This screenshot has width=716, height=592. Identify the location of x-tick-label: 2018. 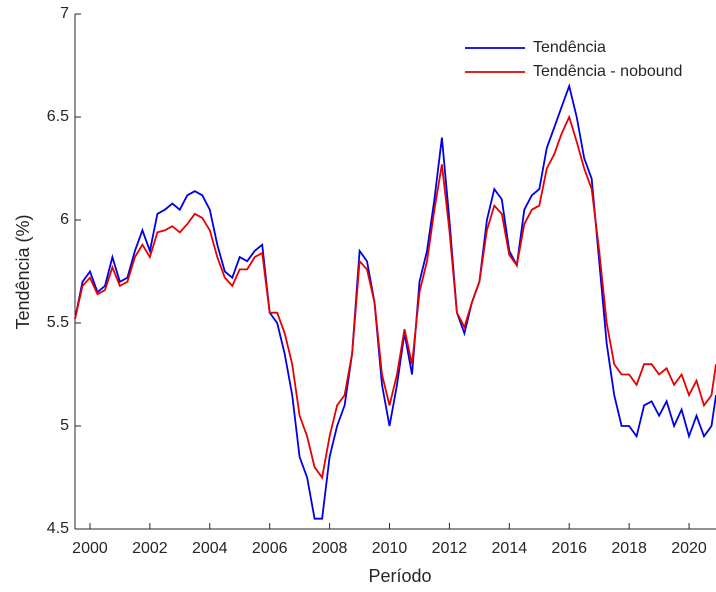
(629, 548).